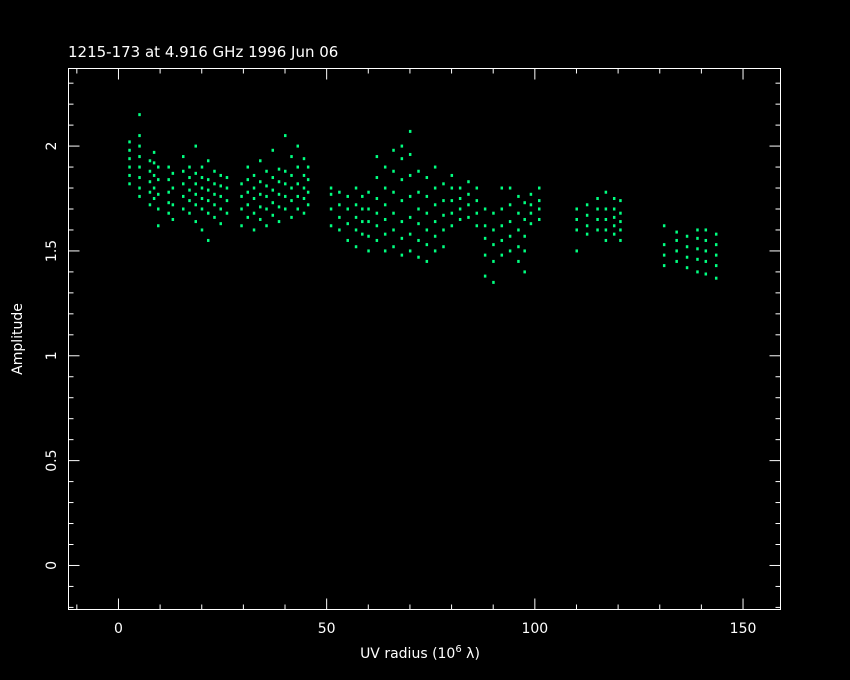 Image resolution: width=850 pixels, height=680 pixels. I want to click on chart-title: 1215-173 at 4.916 GHz 1996 Jun 06, so click(203, 52).